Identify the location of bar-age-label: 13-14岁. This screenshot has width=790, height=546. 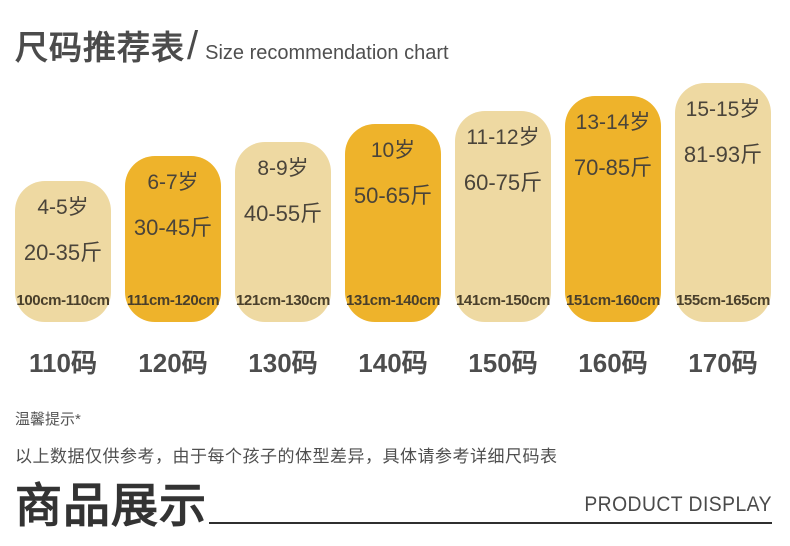
(613, 122).